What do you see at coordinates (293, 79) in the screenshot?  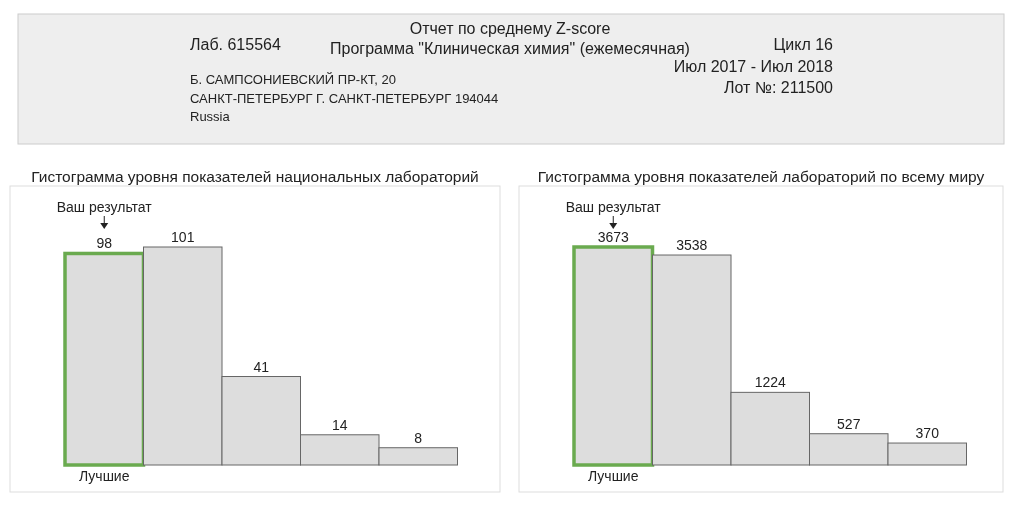 I see `text: Б. САМПСОНИЕВСКИЙ ПР-КТ, 20` at bounding box center [293, 79].